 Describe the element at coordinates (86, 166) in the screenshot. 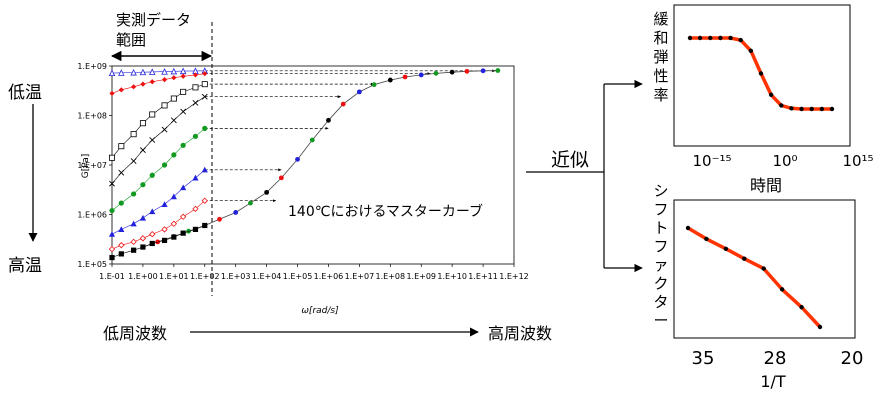

I see `y-axis-label: G[Pa]` at that location.